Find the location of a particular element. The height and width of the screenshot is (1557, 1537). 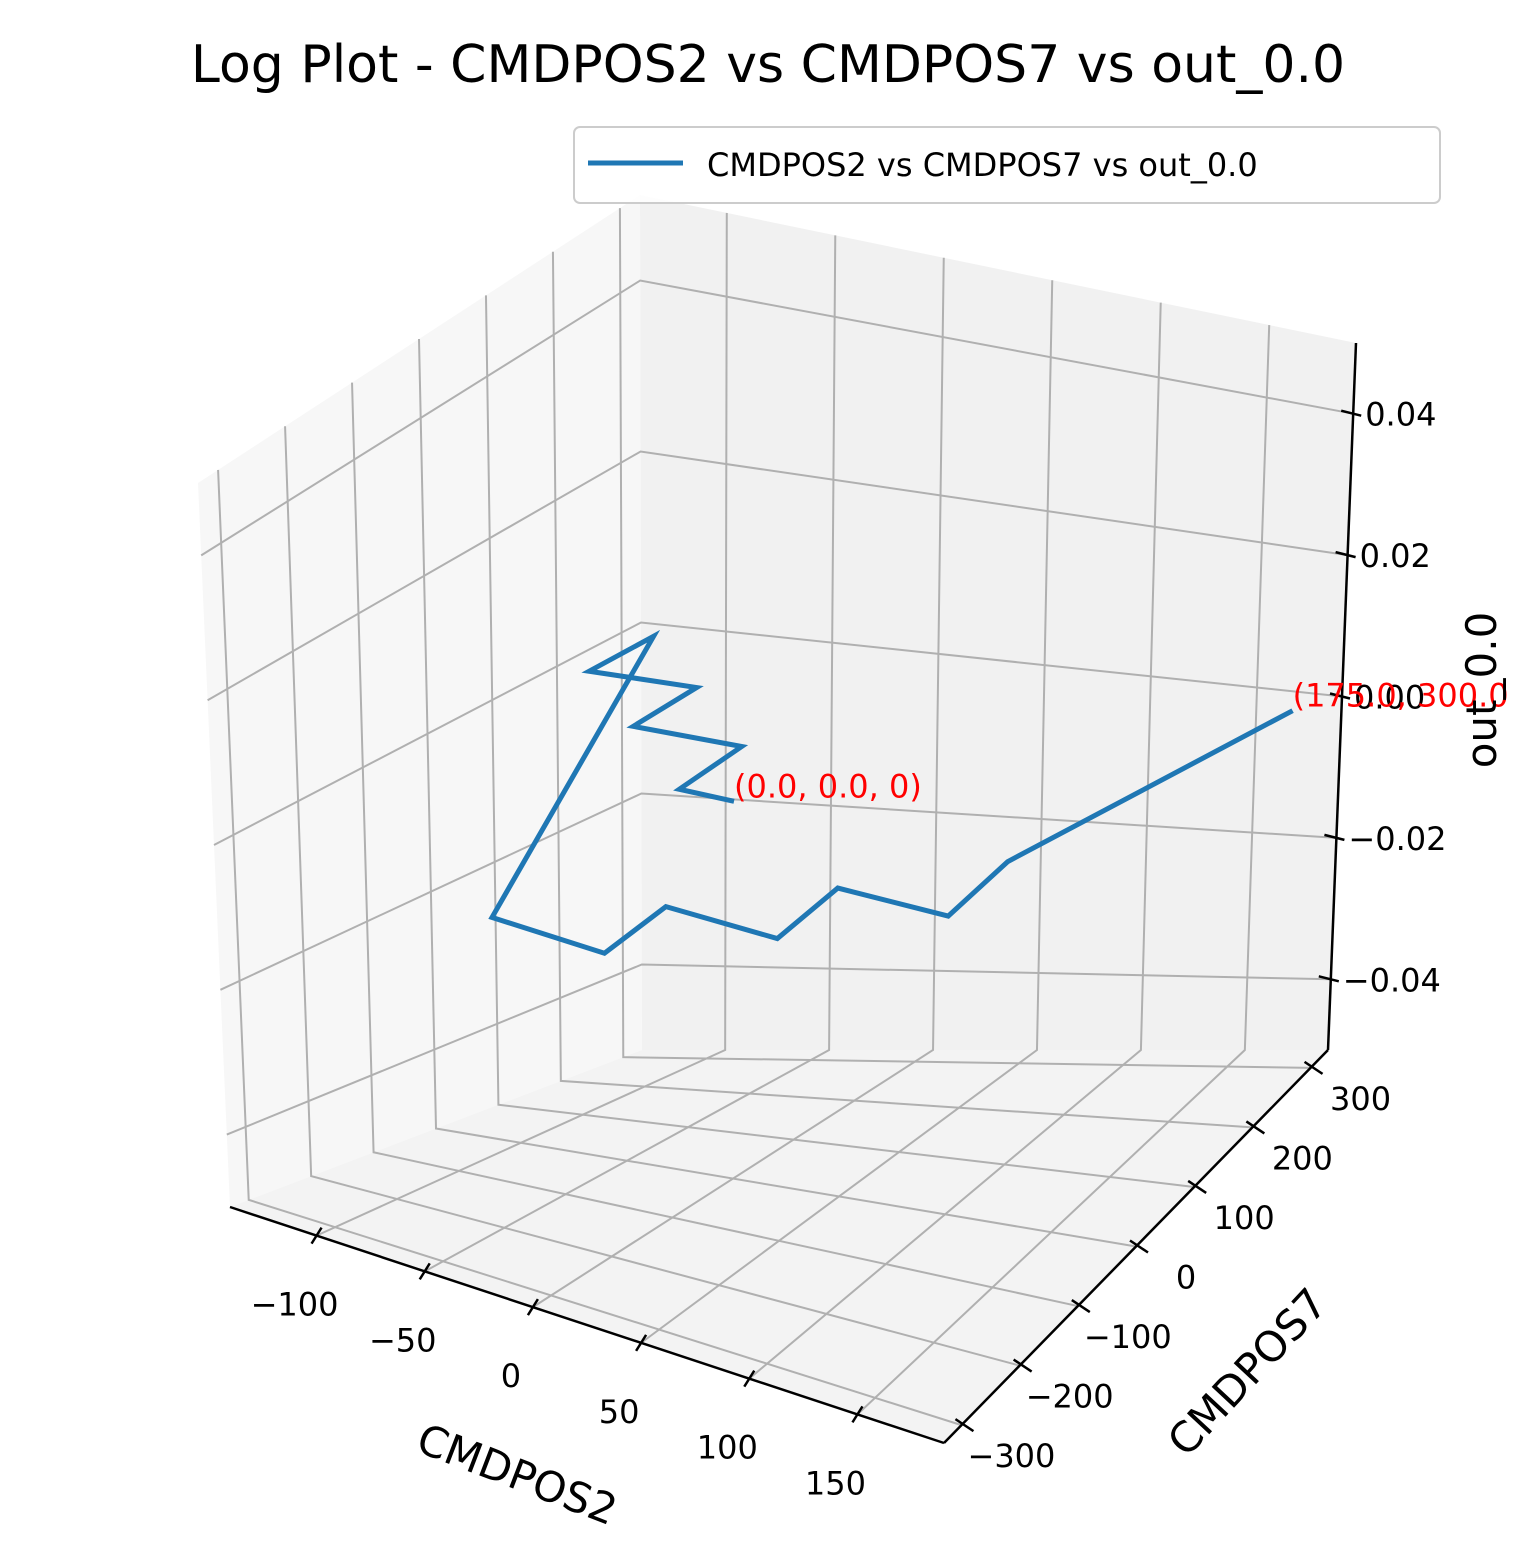

point-annotation: (175.0, 300.0 is located at coordinates (1401, 696).